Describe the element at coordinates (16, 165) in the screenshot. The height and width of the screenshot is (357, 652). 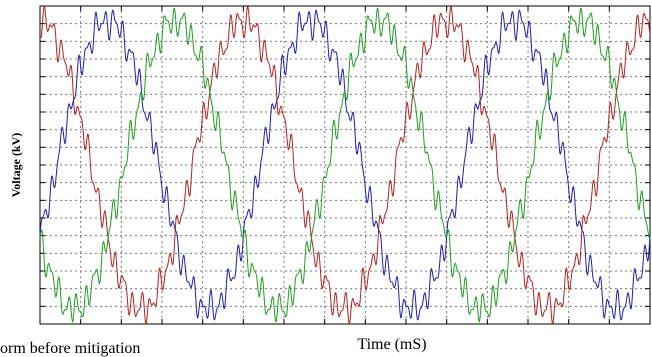
I see `y-axis-label: Voltage (kV)` at that location.